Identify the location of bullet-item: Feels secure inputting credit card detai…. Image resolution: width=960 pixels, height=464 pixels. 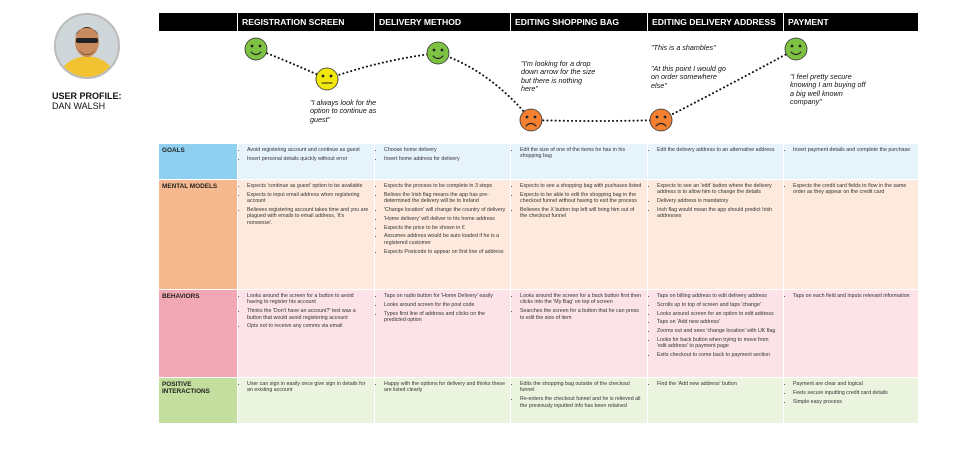
(853, 393).